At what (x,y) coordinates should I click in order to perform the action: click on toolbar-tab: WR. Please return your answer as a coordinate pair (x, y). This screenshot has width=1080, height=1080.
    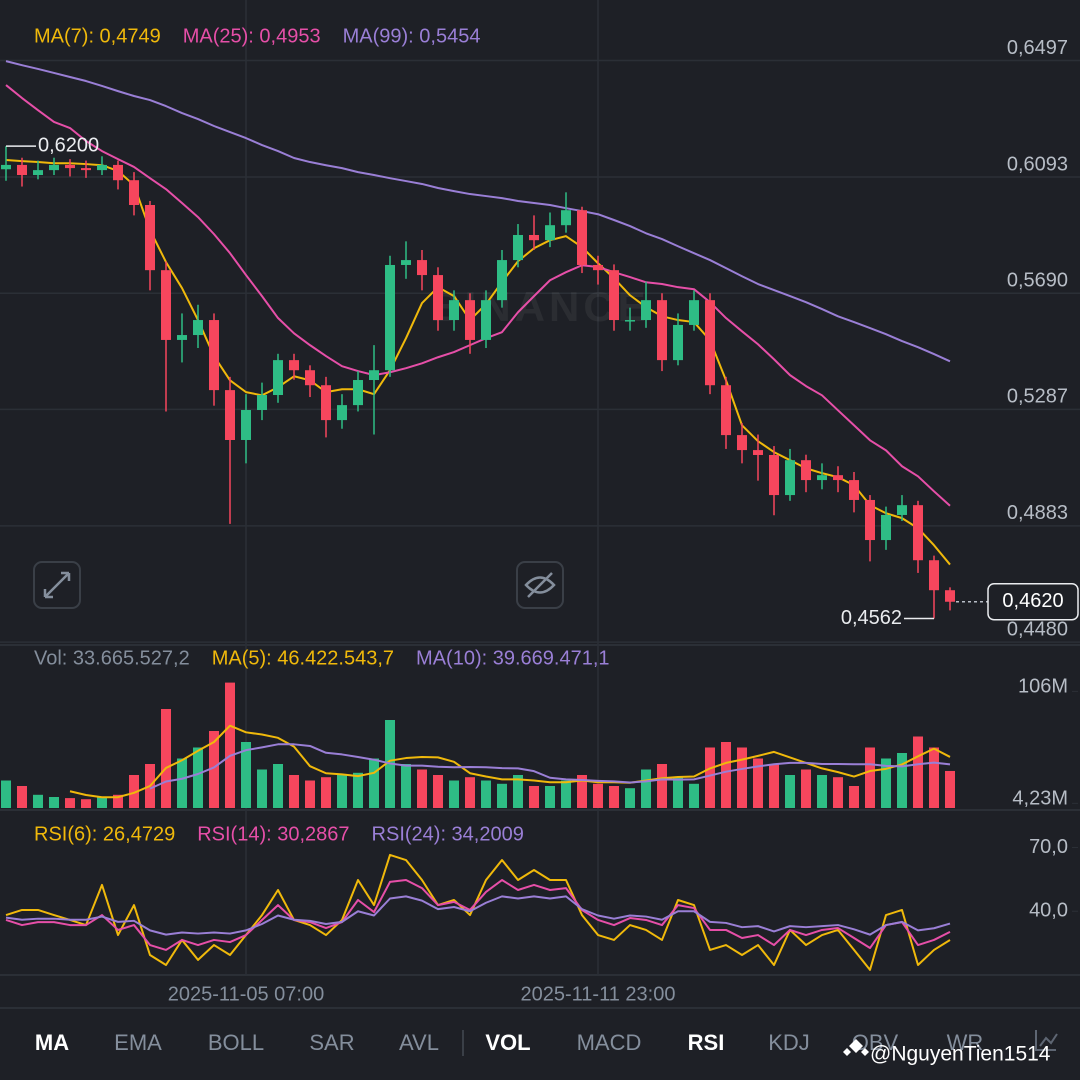
    Looking at the image, I should click on (965, 1042).